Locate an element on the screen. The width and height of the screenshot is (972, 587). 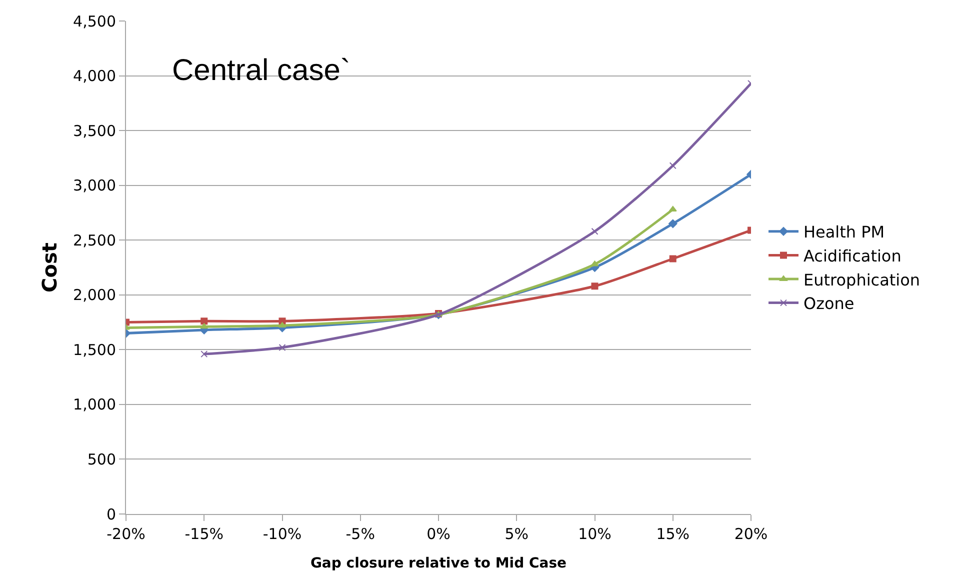
legend-label: Eutrophication is located at coordinates (862, 280).